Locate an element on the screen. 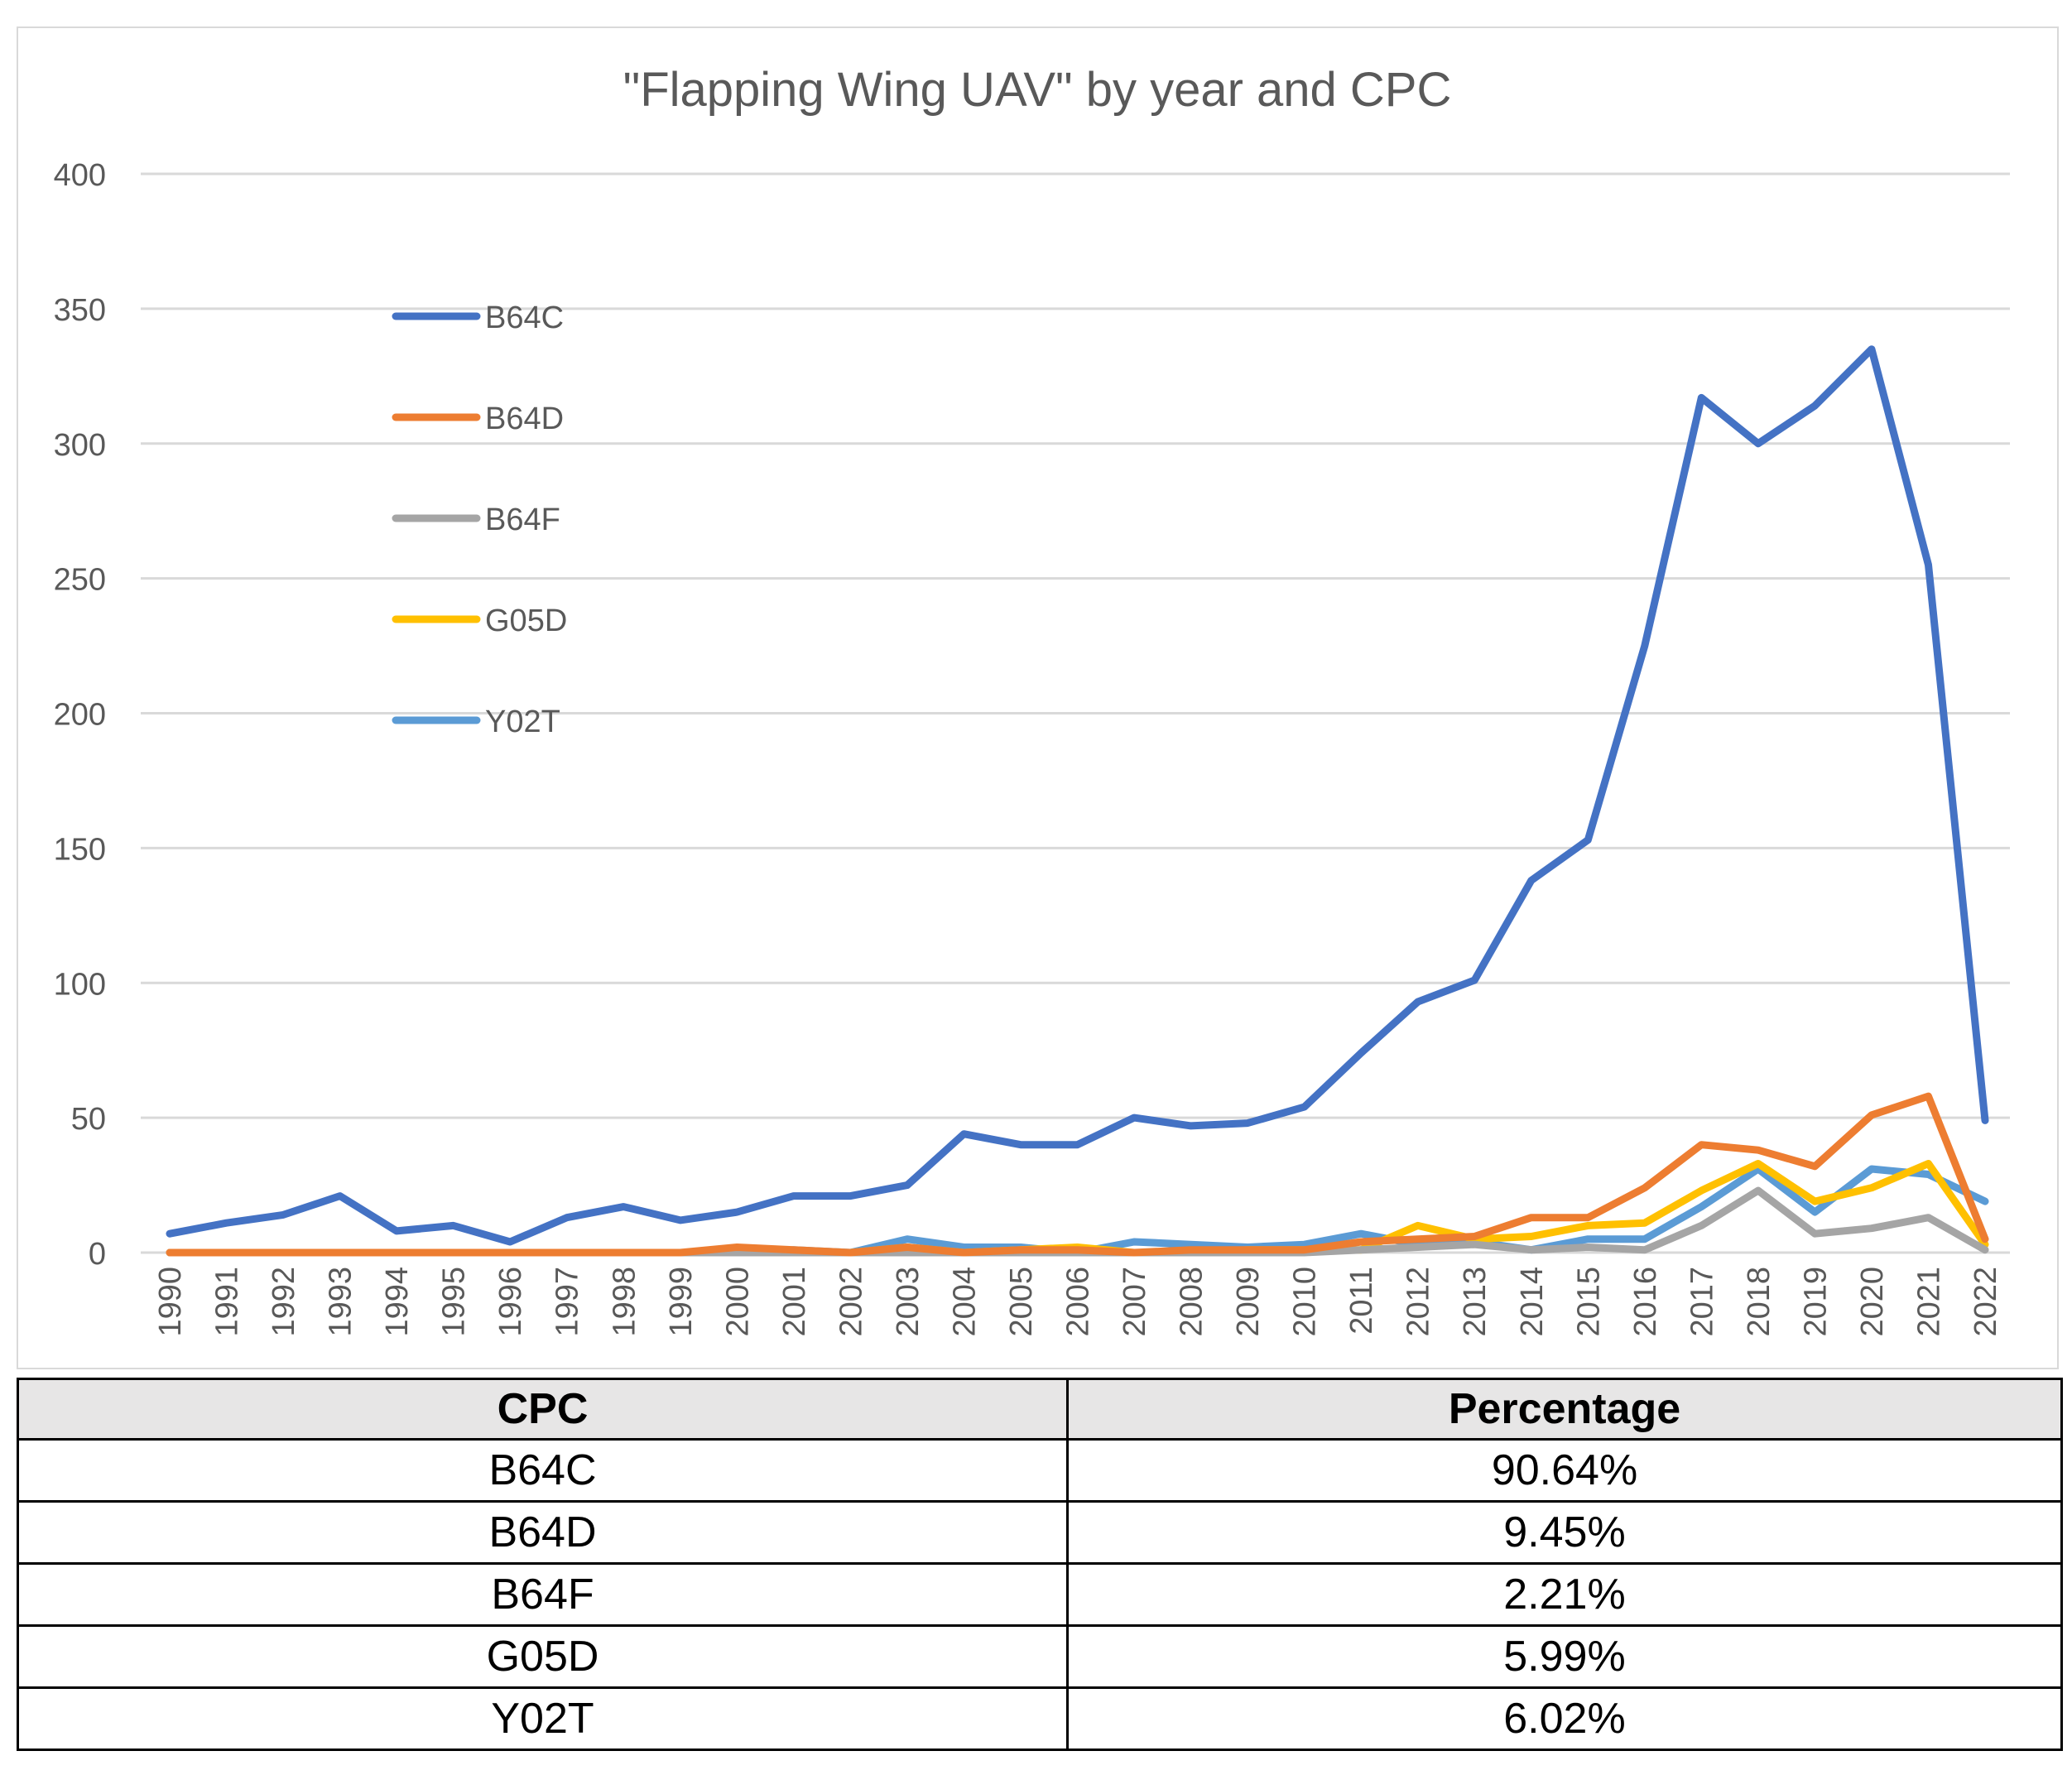 This screenshot has height=1775, width=2072. header-percentage: Percentage is located at coordinates (1564, 1410).